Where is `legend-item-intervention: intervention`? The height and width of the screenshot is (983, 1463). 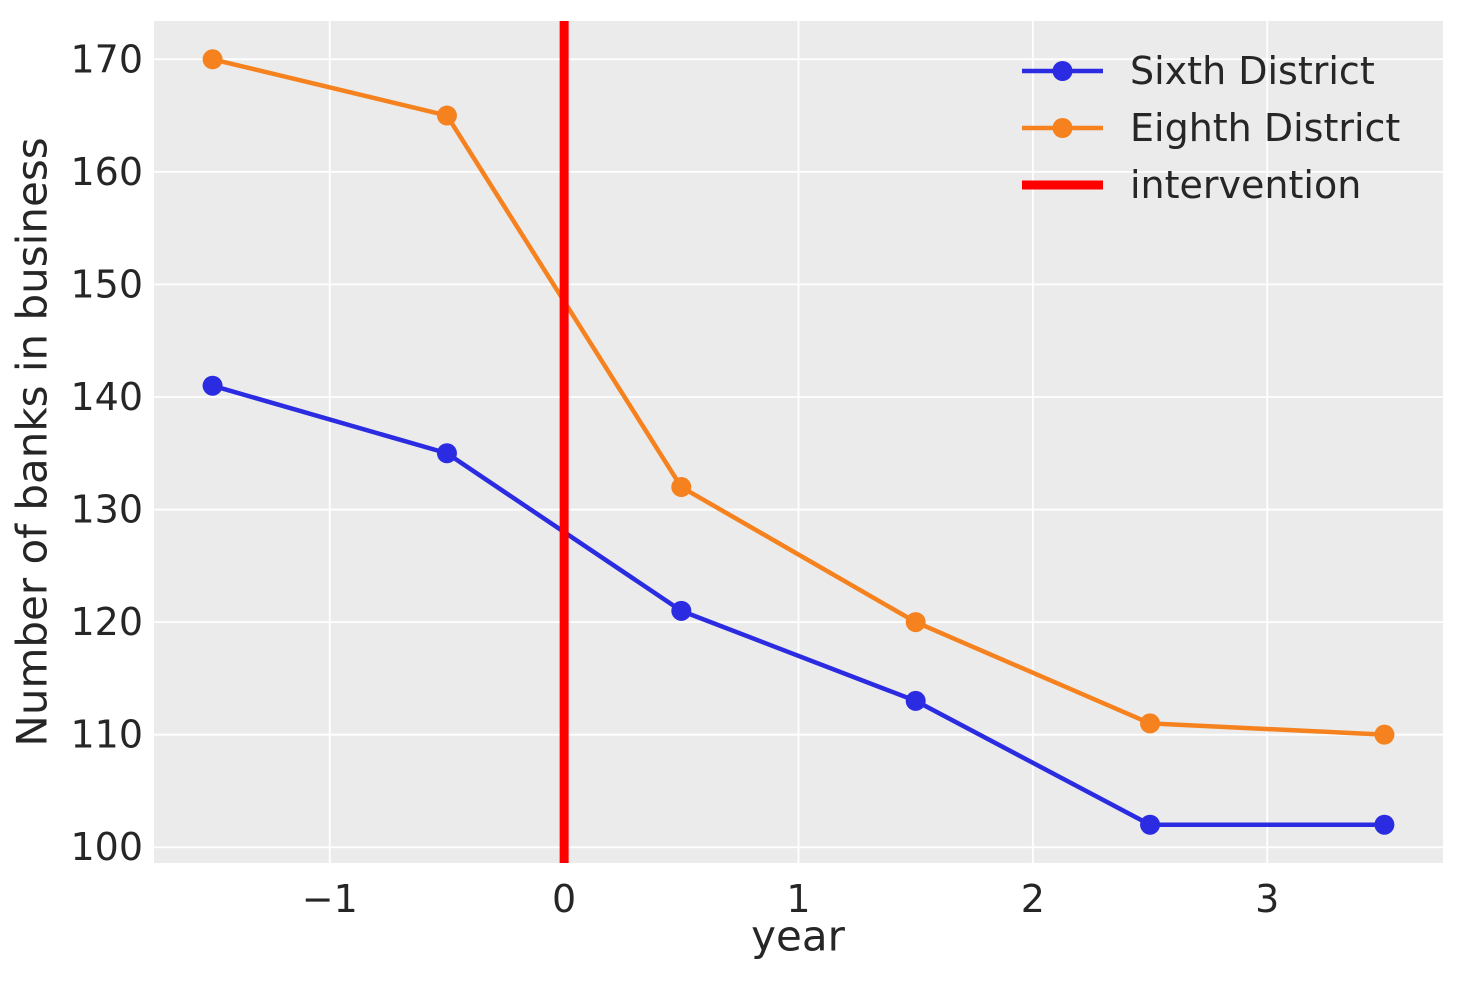
legend-item-intervention: intervention is located at coordinates (1211, 184).